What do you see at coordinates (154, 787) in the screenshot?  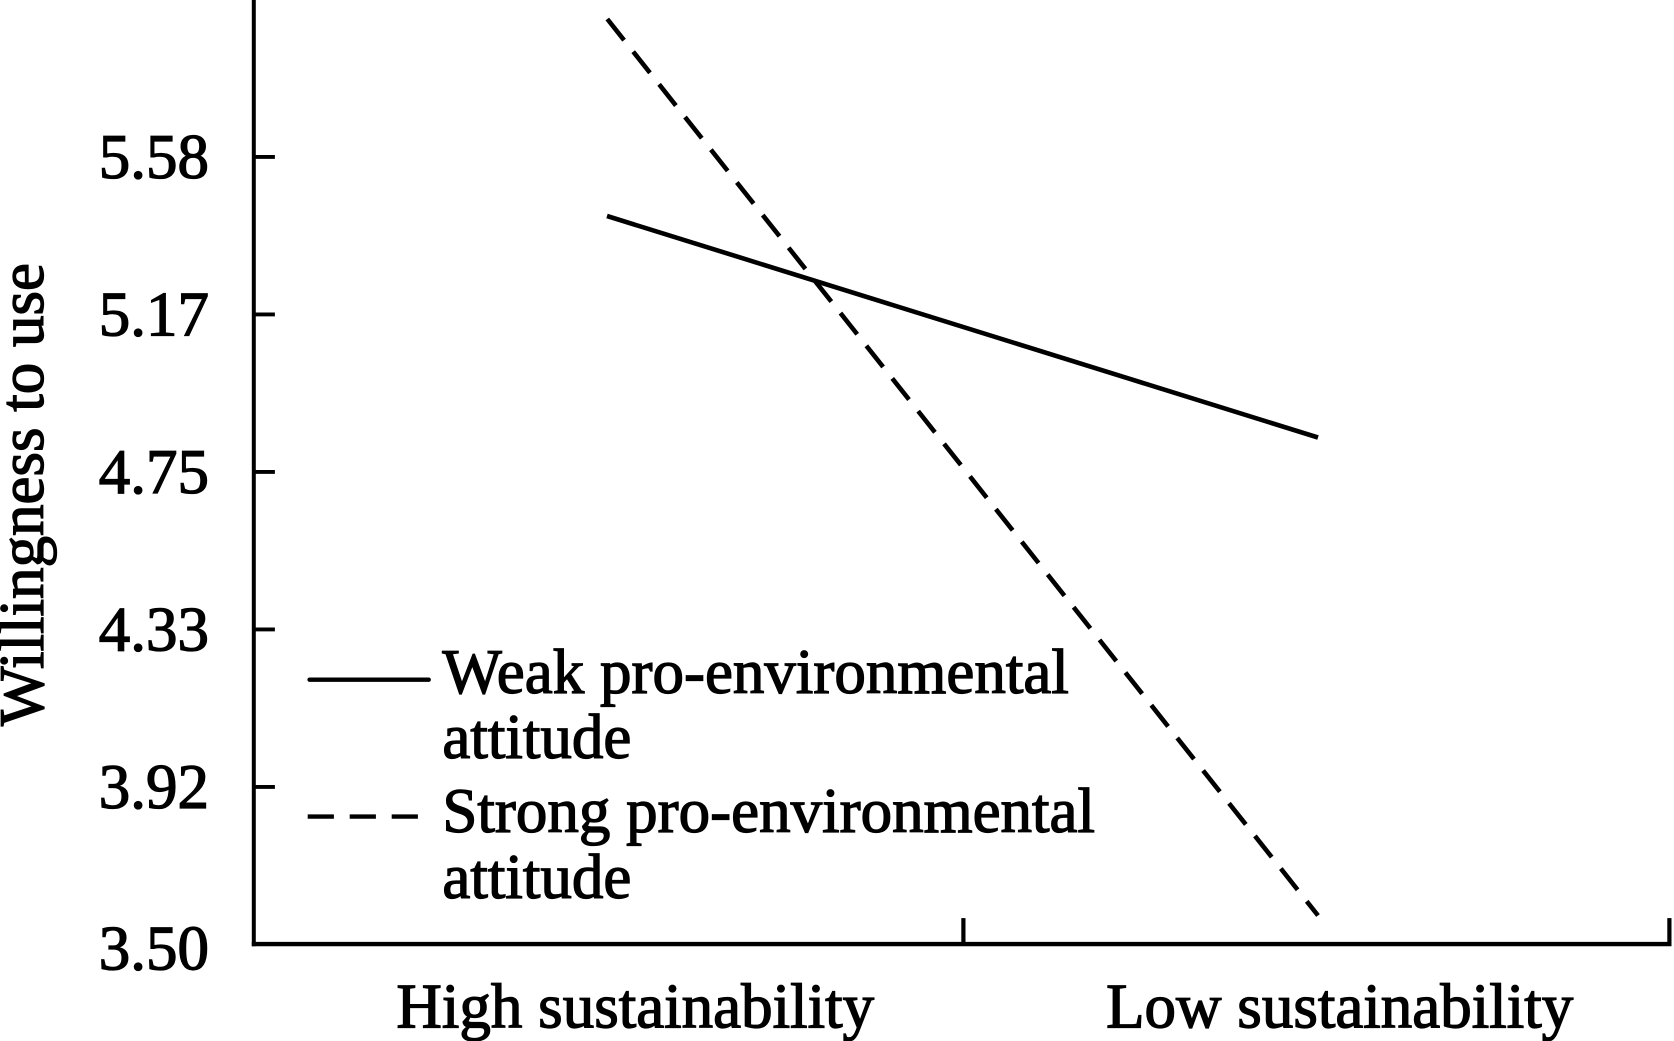 I see `svg-text: 3.92` at bounding box center [154, 787].